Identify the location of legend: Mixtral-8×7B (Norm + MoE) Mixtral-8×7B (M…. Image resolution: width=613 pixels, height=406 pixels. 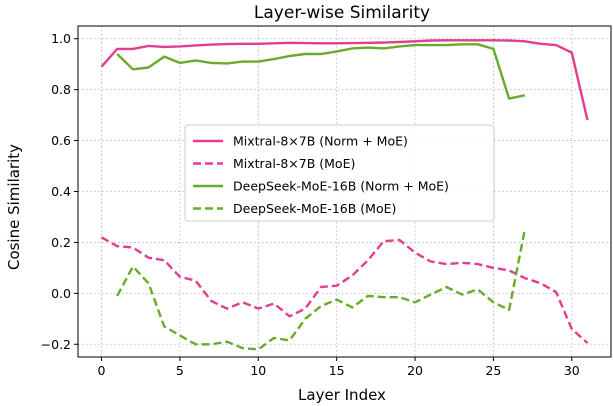
(339, 173).